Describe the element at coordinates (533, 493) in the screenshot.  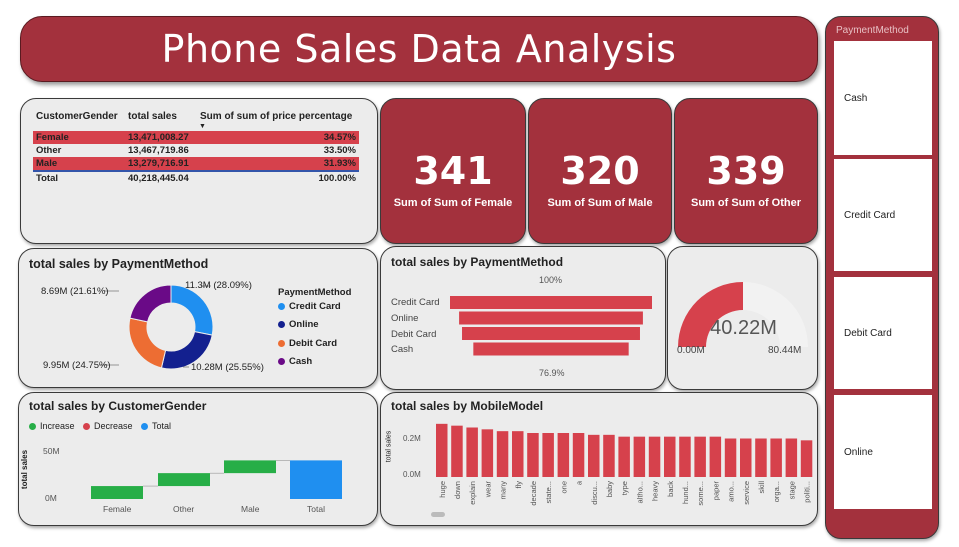
I see `mobile-xtick: decade` at that location.